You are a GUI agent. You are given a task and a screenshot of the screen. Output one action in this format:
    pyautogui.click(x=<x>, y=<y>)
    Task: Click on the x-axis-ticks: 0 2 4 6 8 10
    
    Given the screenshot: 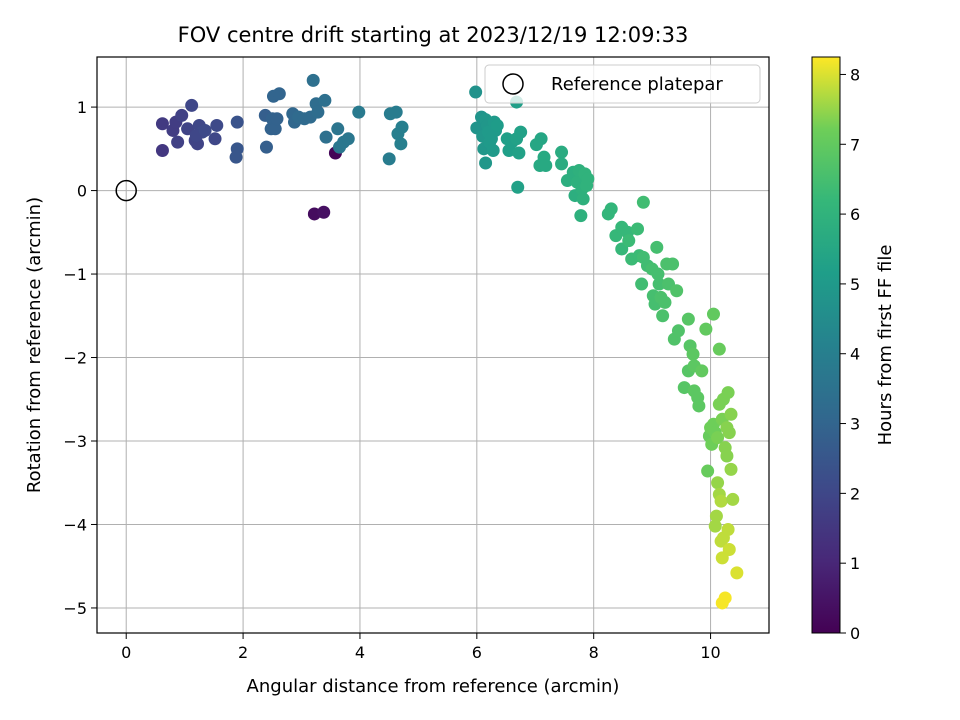 What is the action you would take?
    pyautogui.click(x=421, y=647)
    